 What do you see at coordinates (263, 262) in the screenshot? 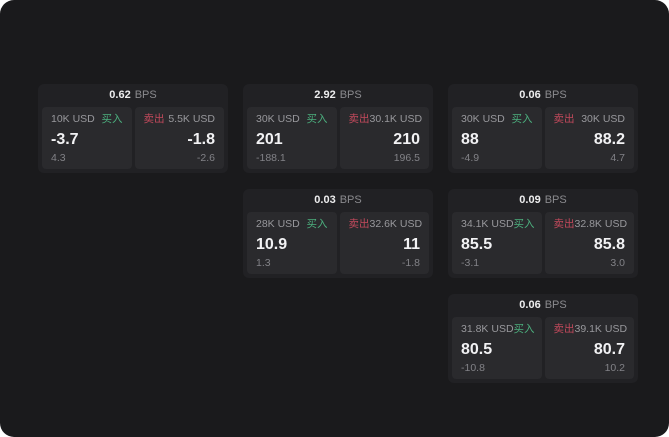
I see `buy-sub-value: 1.3` at bounding box center [263, 262].